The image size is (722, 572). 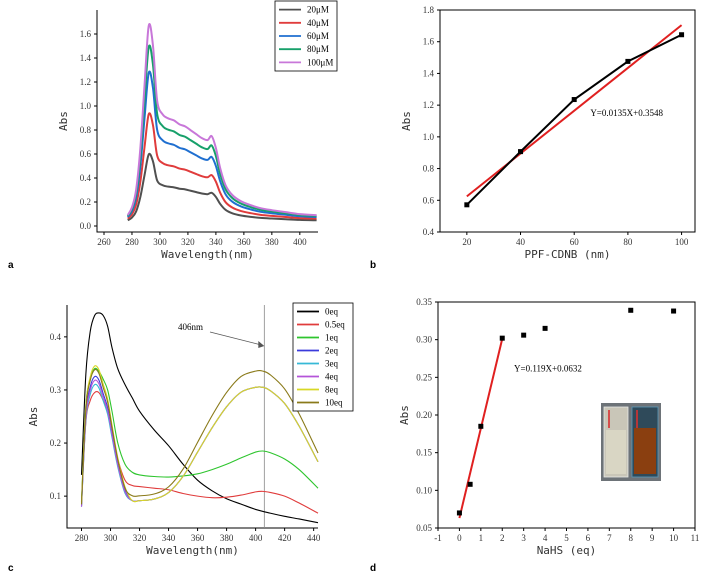 What do you see at coordinates (631, 538) in the screenshot?
I see `d-x-tick-label: 8` at bounding box center [631, 538].